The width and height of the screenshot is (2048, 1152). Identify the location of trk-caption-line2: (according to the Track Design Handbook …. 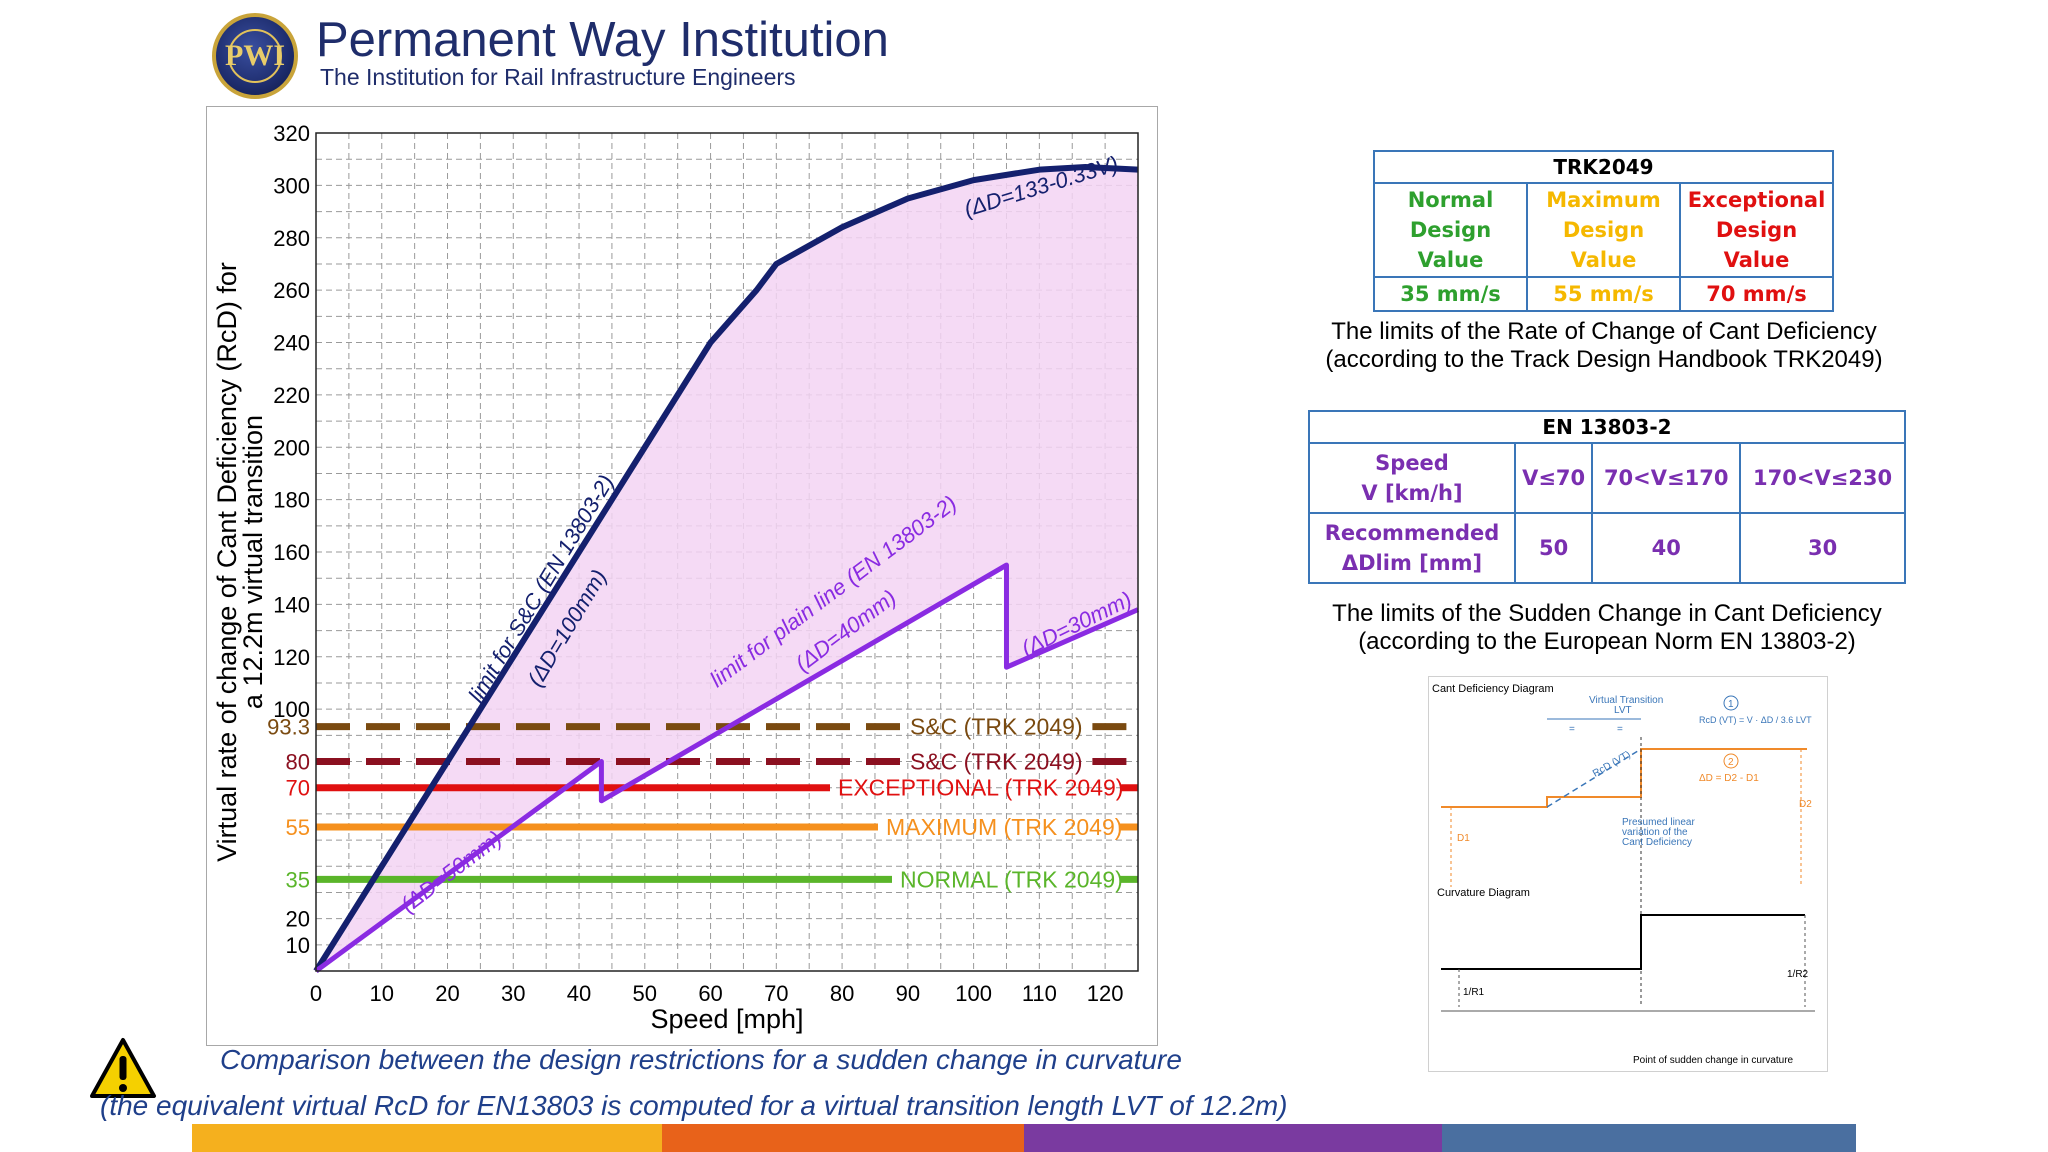
(1604, 359).